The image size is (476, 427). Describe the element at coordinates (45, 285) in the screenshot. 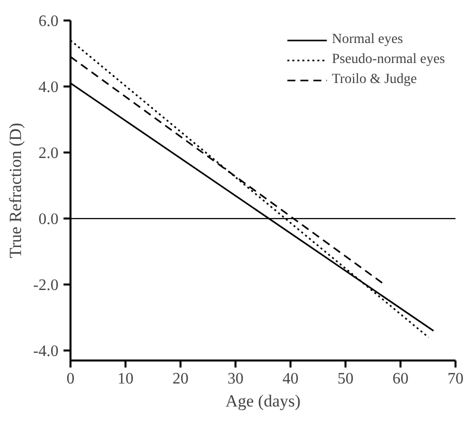

I see `y-tick-label: -2.0` at that location.